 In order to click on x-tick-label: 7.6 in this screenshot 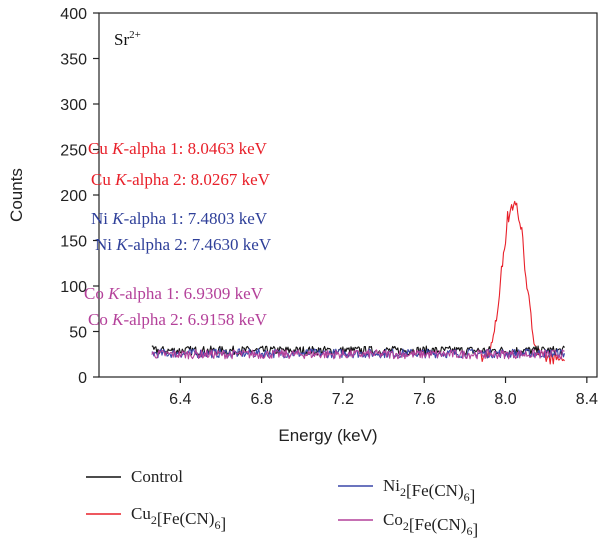, I will do `click(424, 399)`.